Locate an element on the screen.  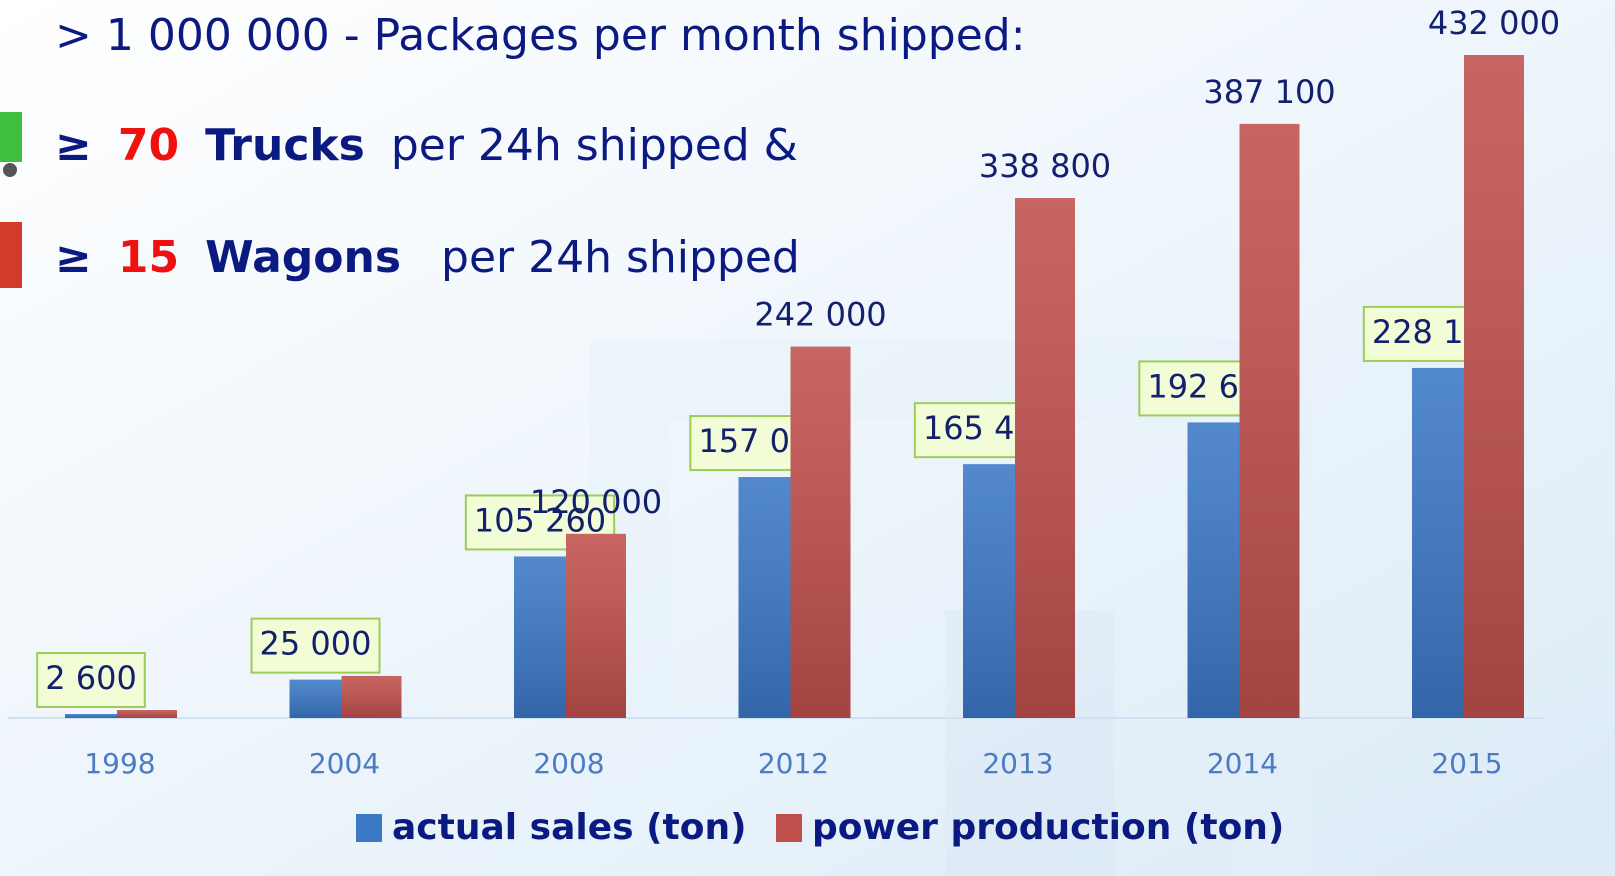
data-label: 387 100 is located at coordinates (1269, 92).